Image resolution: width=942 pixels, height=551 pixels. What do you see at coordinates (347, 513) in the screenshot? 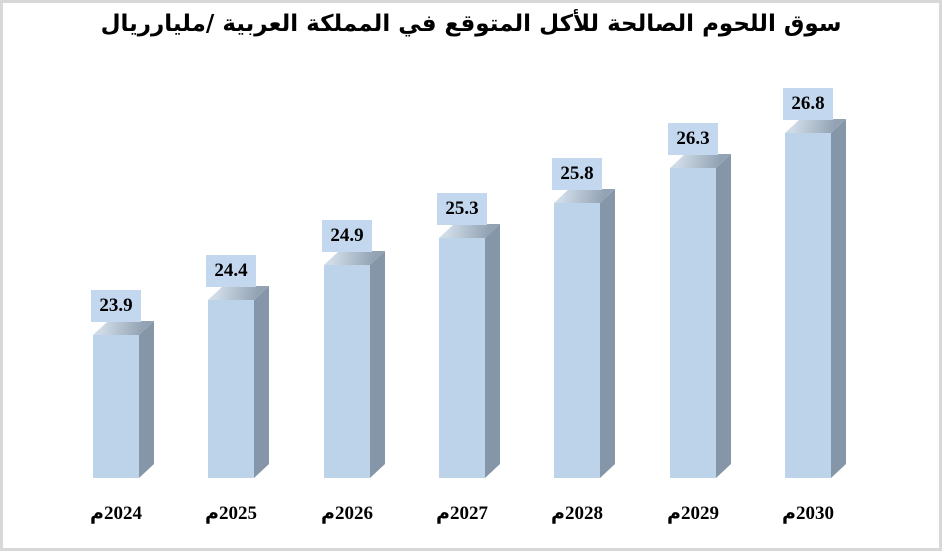
I see `x-axis-label: 2026م` at bounding box center [347, 513].